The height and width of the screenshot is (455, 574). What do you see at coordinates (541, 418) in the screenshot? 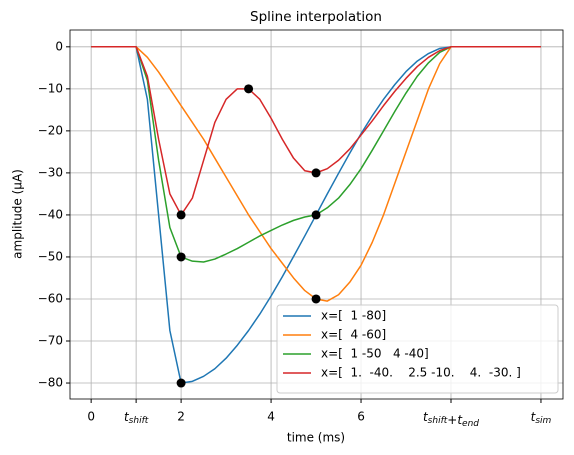
I see `x-tick-label: tsim` at bounding box center [541, 418].